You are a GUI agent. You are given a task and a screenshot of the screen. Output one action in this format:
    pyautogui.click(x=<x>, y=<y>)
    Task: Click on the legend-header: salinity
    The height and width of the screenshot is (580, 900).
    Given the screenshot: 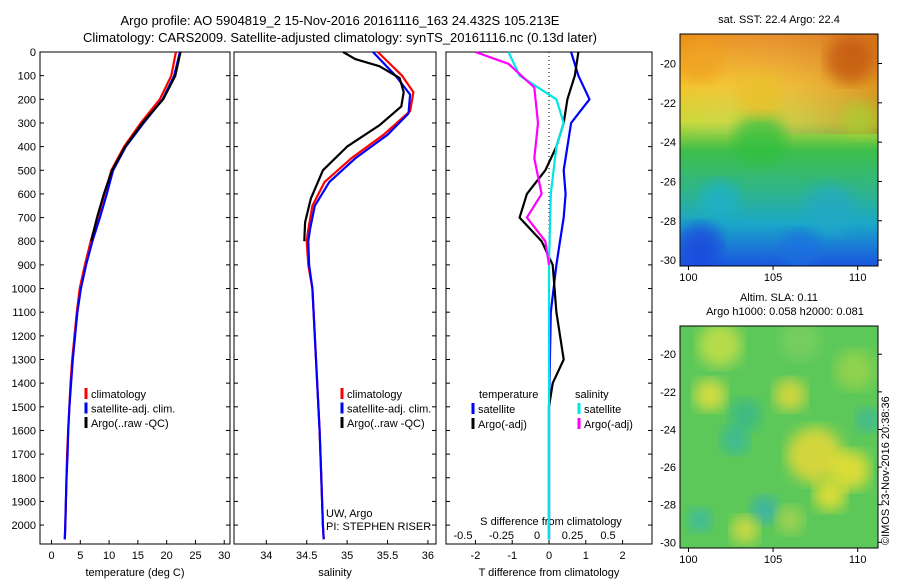 What is the action you would take?
    pyautogui.click(x=592, y=395)
    